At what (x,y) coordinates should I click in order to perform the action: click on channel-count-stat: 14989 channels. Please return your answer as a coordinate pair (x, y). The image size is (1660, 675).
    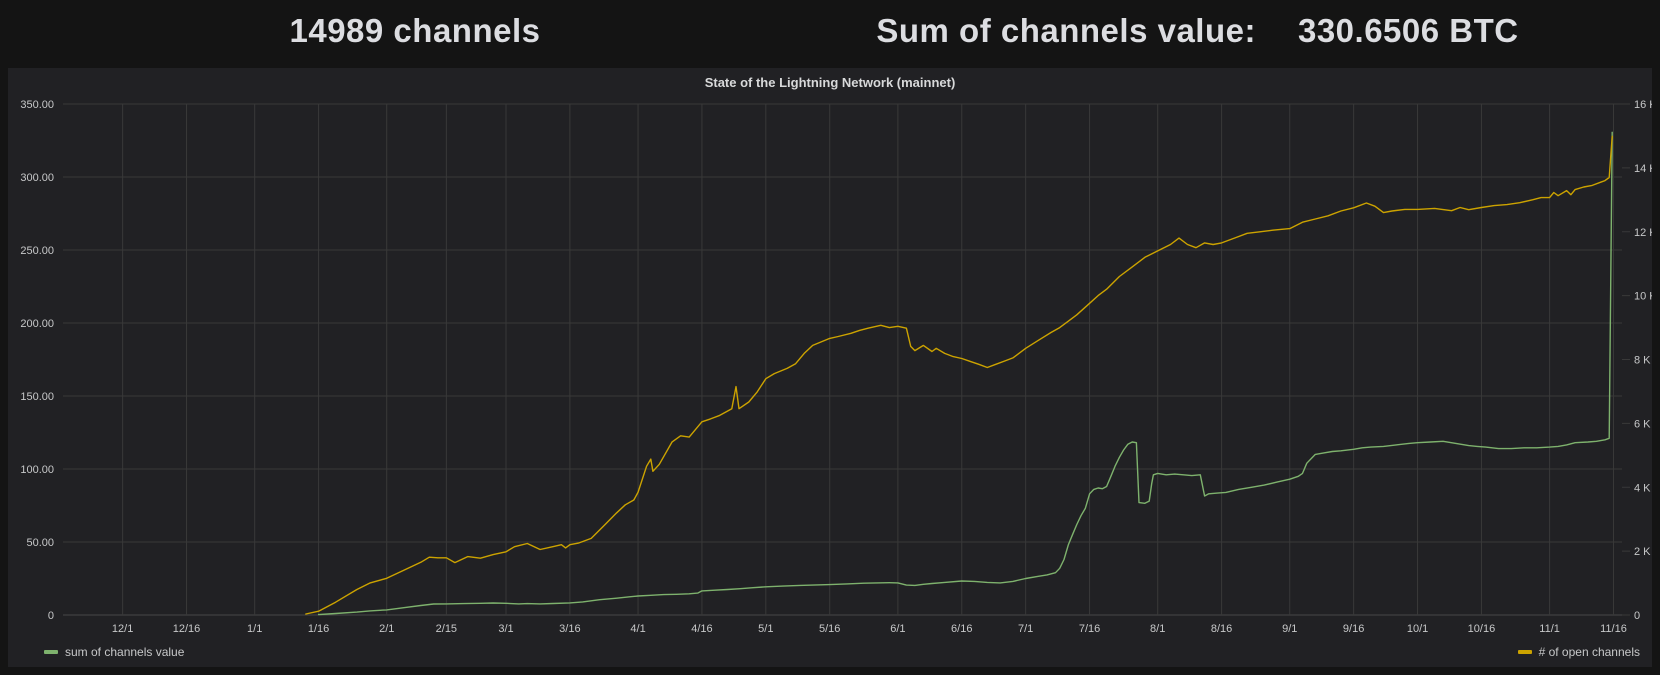
    Looking at the image, I should click on (415, 30).